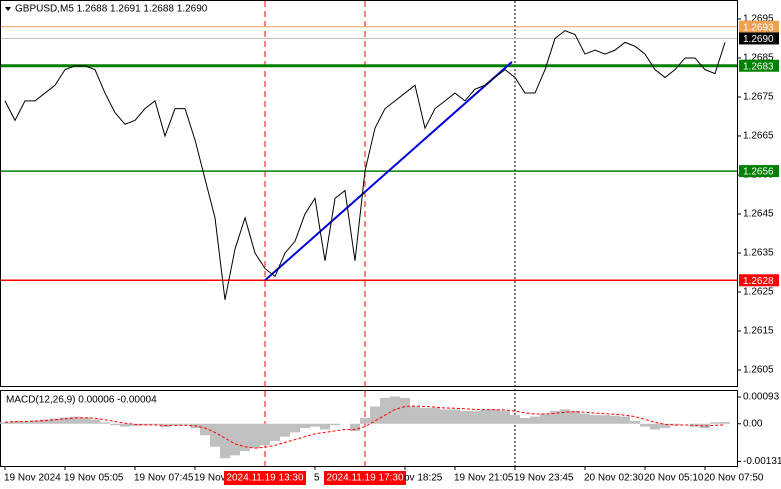 The image size is (781, 489). Describe the element at coordinates (758, 97) in the screenshot. I see `y-tick-label: 1.2675` at that location.